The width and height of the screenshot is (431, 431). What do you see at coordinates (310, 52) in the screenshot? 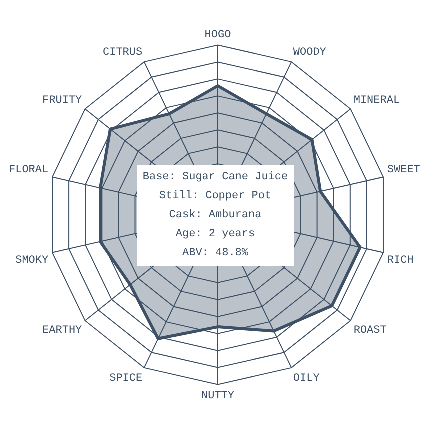
I see `spoke-label: WOODY` at bounding box center [310, 52].